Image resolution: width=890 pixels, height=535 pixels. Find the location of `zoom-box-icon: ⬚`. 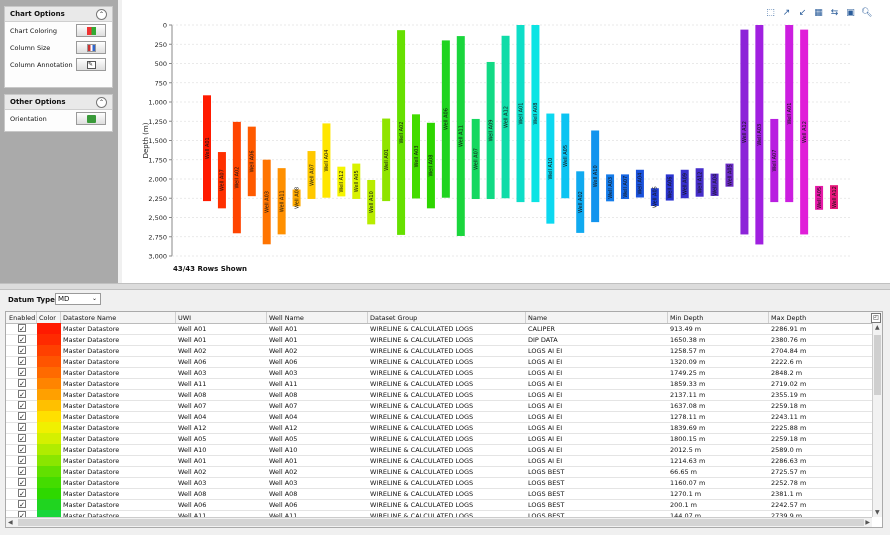

zoom-box-icon: ⬚ is located at coordinates (770, 13).